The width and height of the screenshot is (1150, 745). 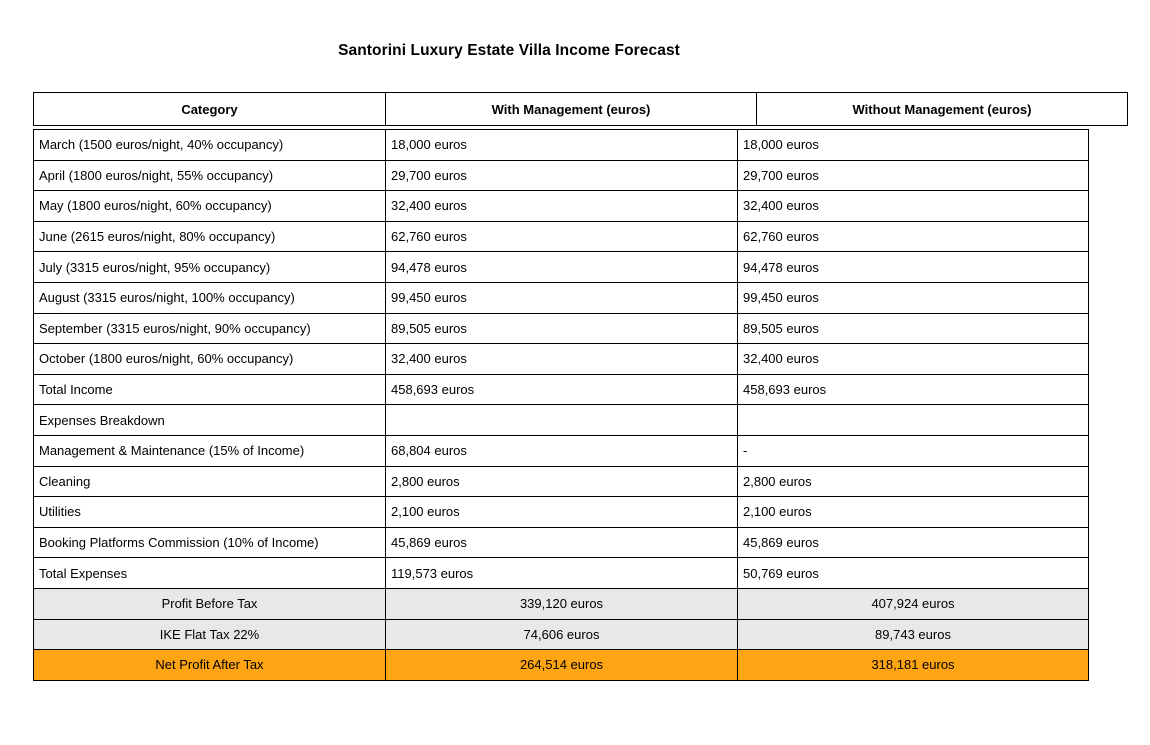 What do you see at coordinates (913, 603) in the screenshot?
I see `without-management-cell: 407,924 euros` at bounding box center [913, 603].